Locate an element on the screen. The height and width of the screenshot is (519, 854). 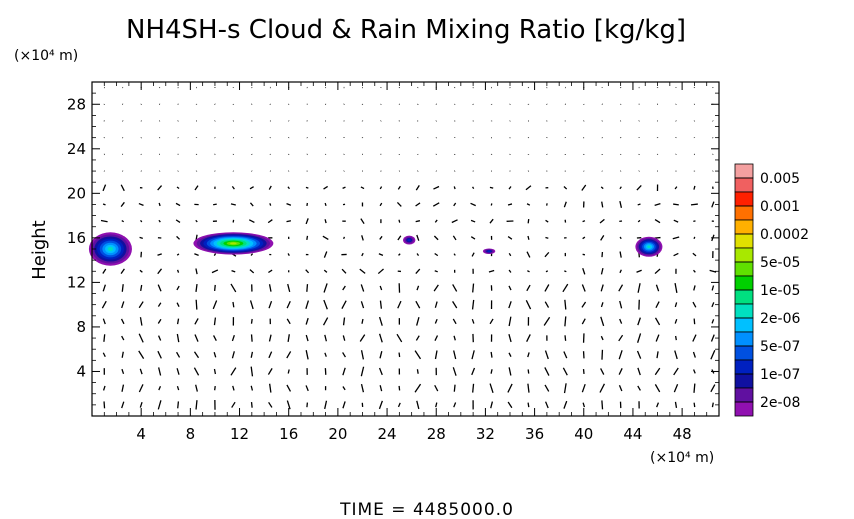
x-tick-label: 28 is located at coordinates (436, 434).